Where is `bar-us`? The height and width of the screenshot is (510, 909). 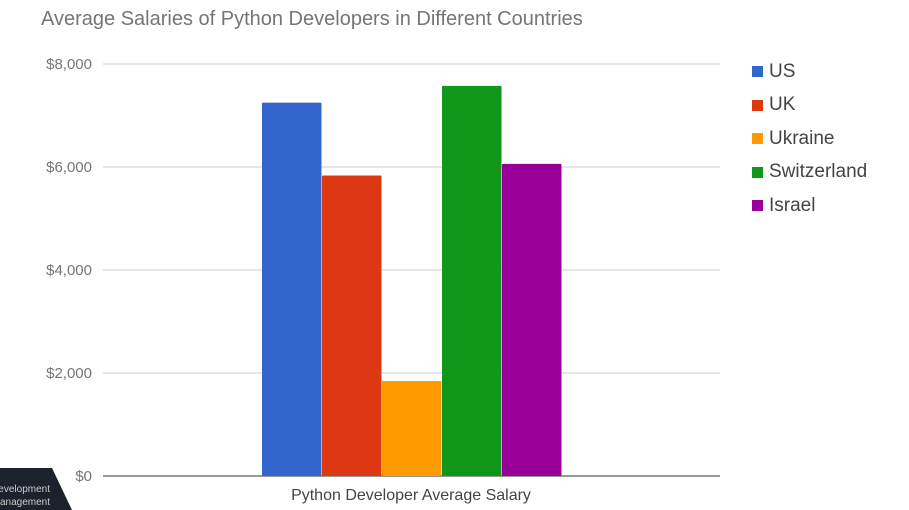
bar-us is located at coordinates (292, 289).